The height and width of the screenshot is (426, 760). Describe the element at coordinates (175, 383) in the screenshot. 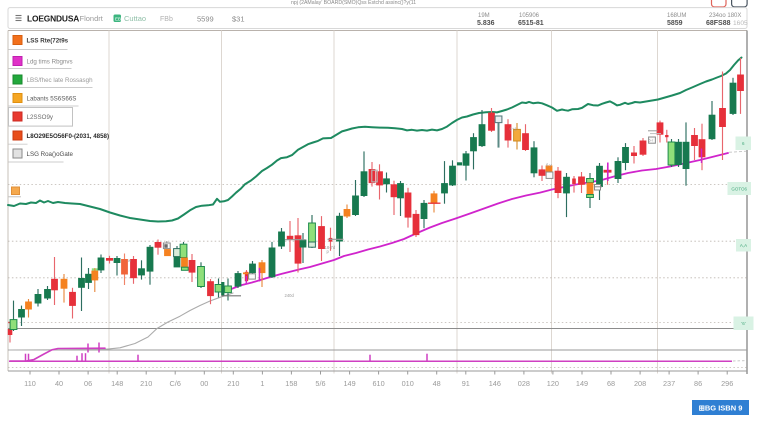

I see `svg-text: C/6` at that location.